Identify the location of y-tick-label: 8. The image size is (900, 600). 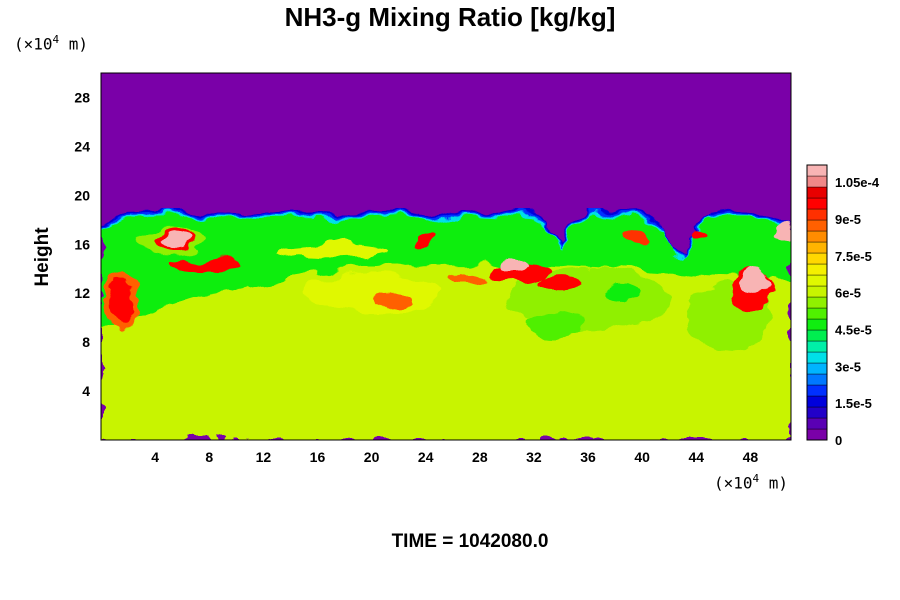
(86, 342).